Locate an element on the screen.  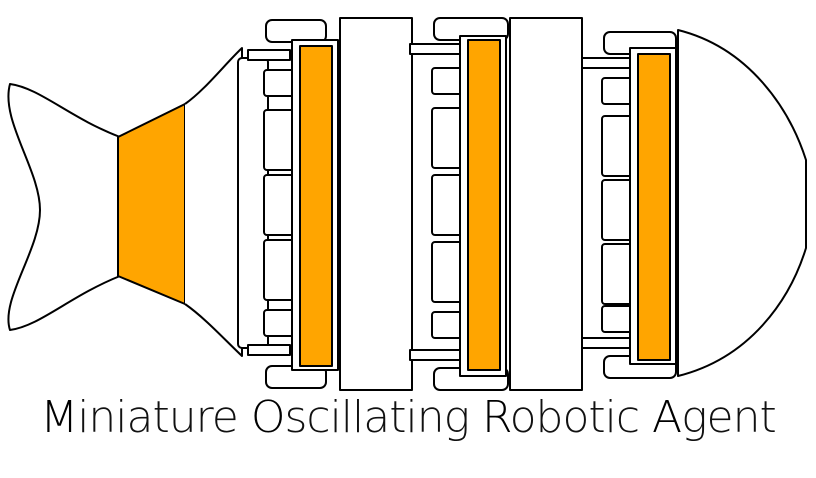
segment-3-actuator is located at coordinates (654, 207).